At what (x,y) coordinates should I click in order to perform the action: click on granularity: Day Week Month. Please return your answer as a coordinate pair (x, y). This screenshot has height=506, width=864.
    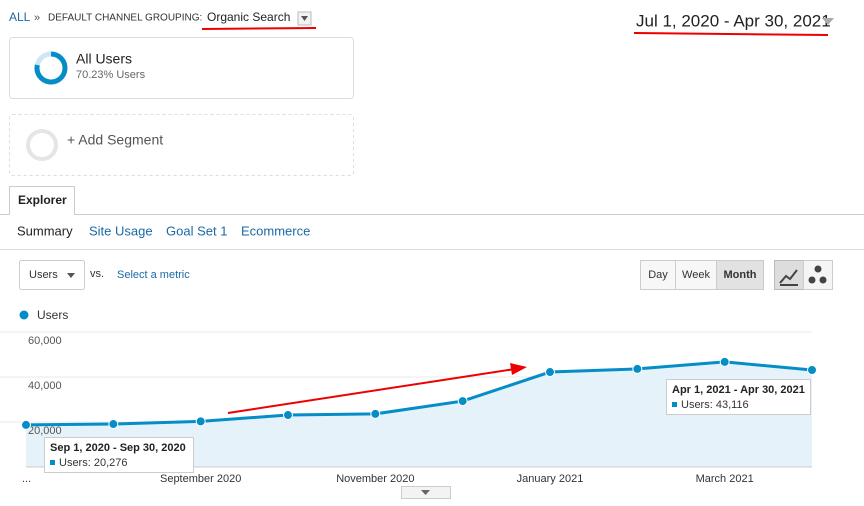
    Looking at the image, I should click on (702, 275).